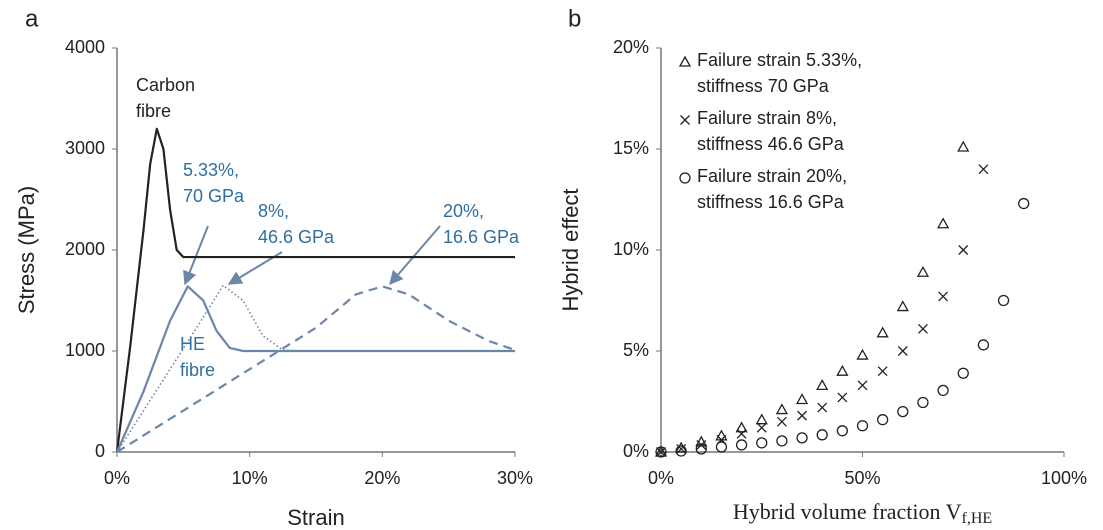 This screenshot has height=530, width=1103. What do you see at coordinates (100, 451) in the screenshot?
I see `y-tick-label: 0` at bounding box center [100, 451].